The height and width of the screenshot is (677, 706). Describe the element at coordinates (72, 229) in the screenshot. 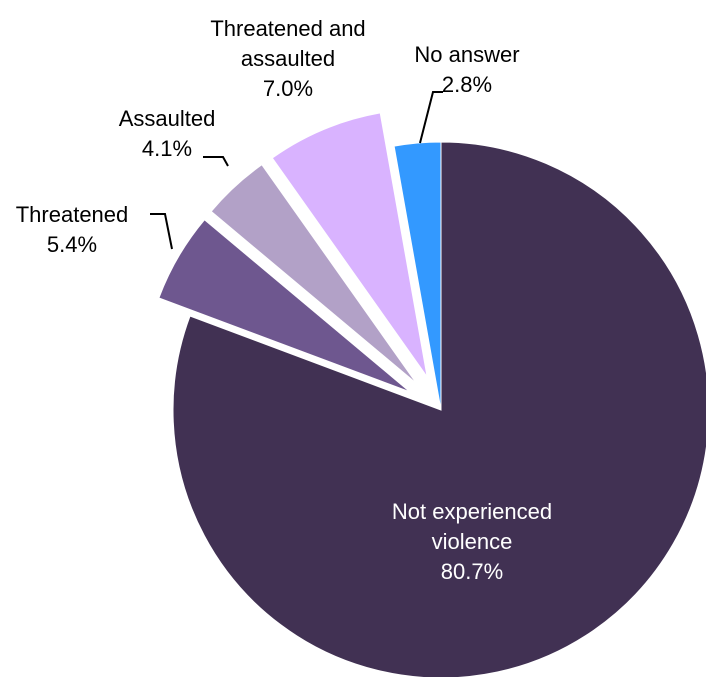

I see `slice-label-threatened: Threatened 5.4%` at that location.